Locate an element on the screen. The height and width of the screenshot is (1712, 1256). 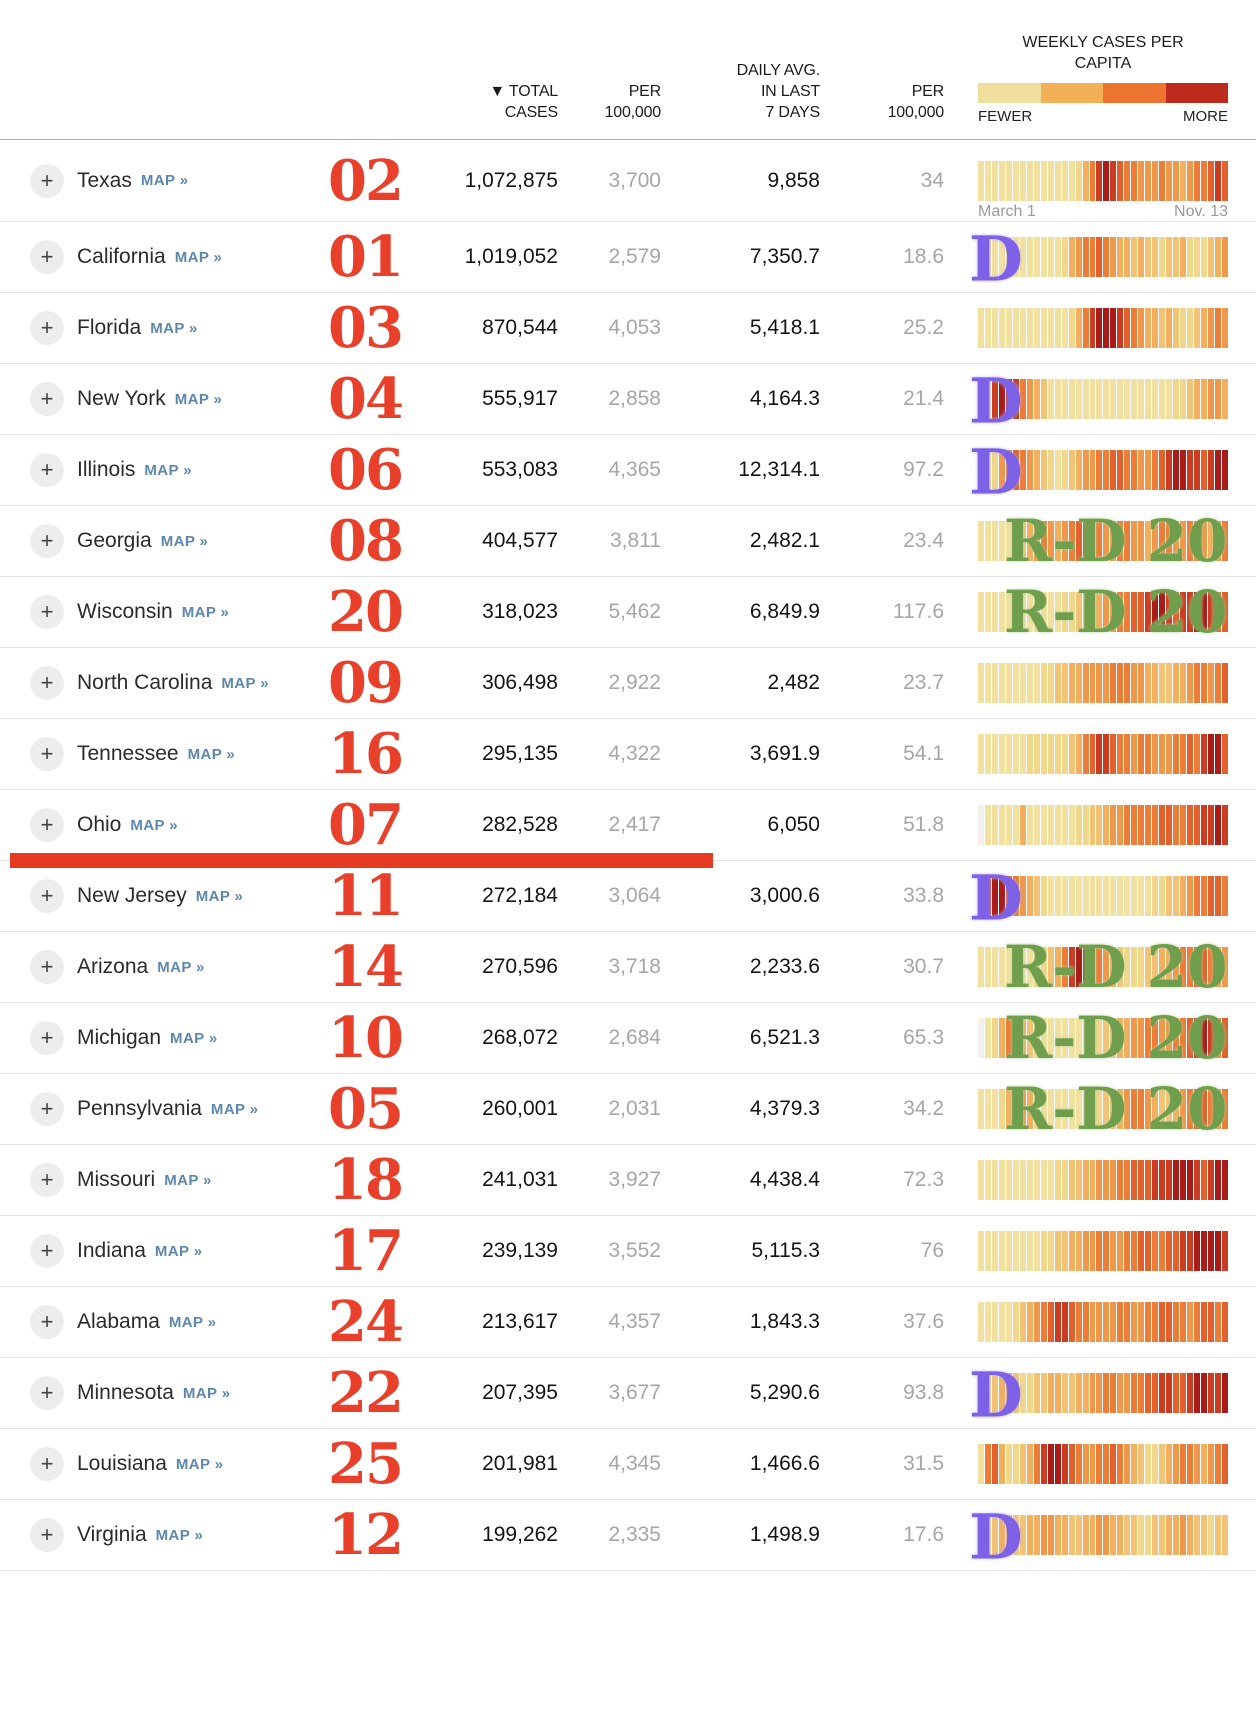
state-cell: + Minnesota MAP » is located at coordinates (230, 1393).